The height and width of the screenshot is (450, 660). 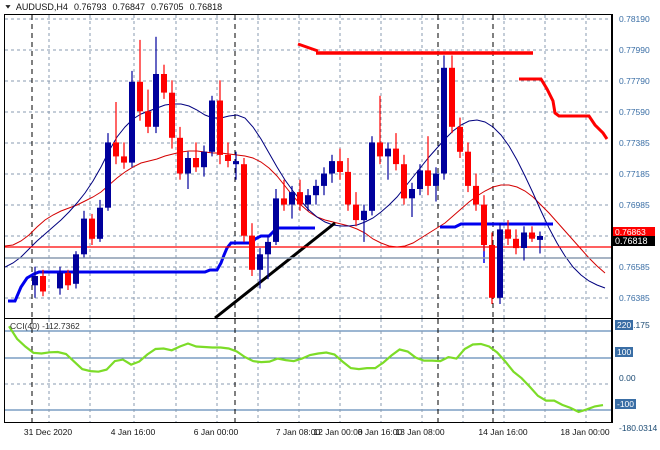 I want to click on cci-tick-zero: 0.00, so click(x=627, y=378).